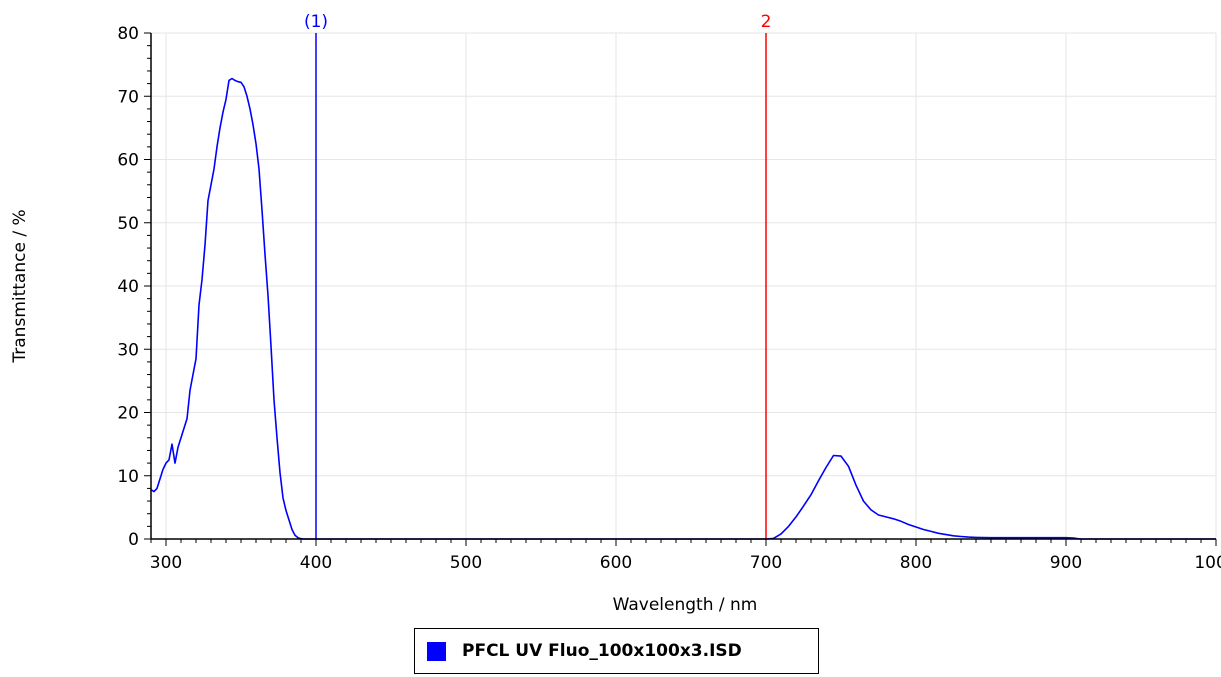 The width and height of the screenshot is (1221, 677). I want to click on marker-label: 2, so click(766, 22).